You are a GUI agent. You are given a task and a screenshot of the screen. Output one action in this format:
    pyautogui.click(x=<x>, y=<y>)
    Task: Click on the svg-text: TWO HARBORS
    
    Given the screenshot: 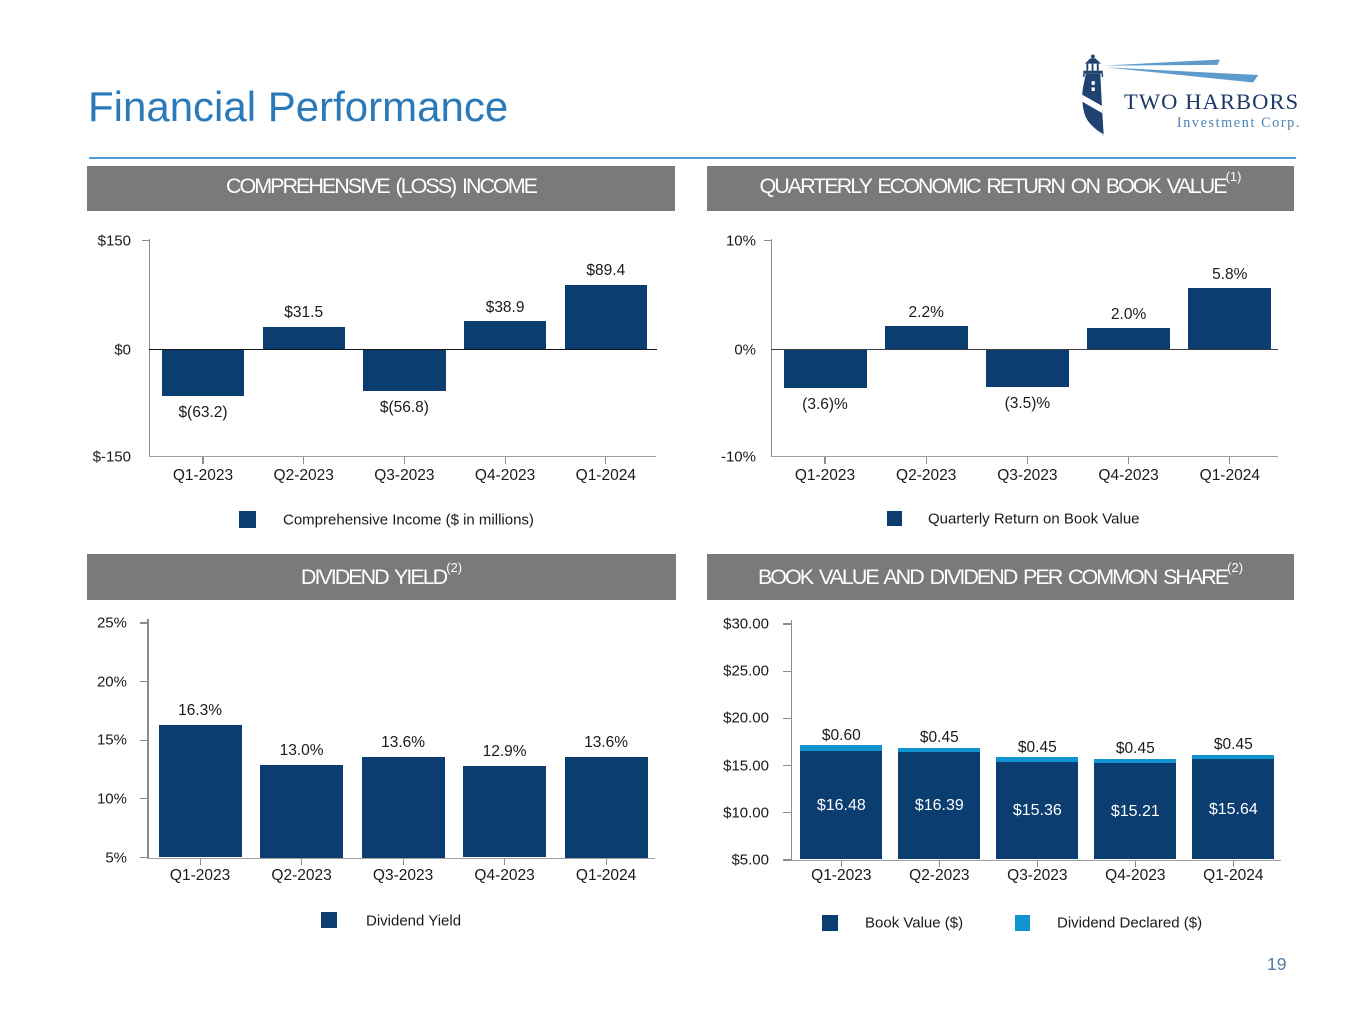 What is the action you would take?
    pyautogui.click(x=1211, y=101)
    